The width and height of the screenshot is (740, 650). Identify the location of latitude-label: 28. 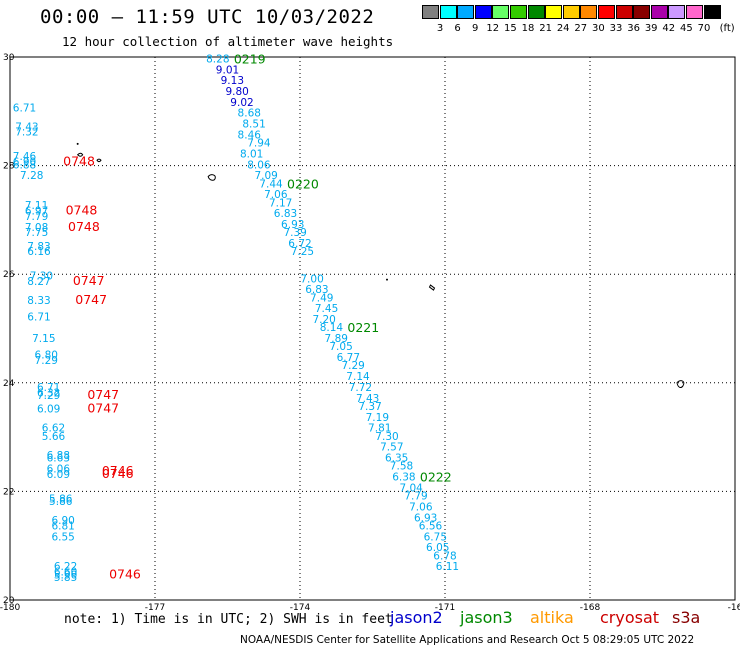
(9, 167).